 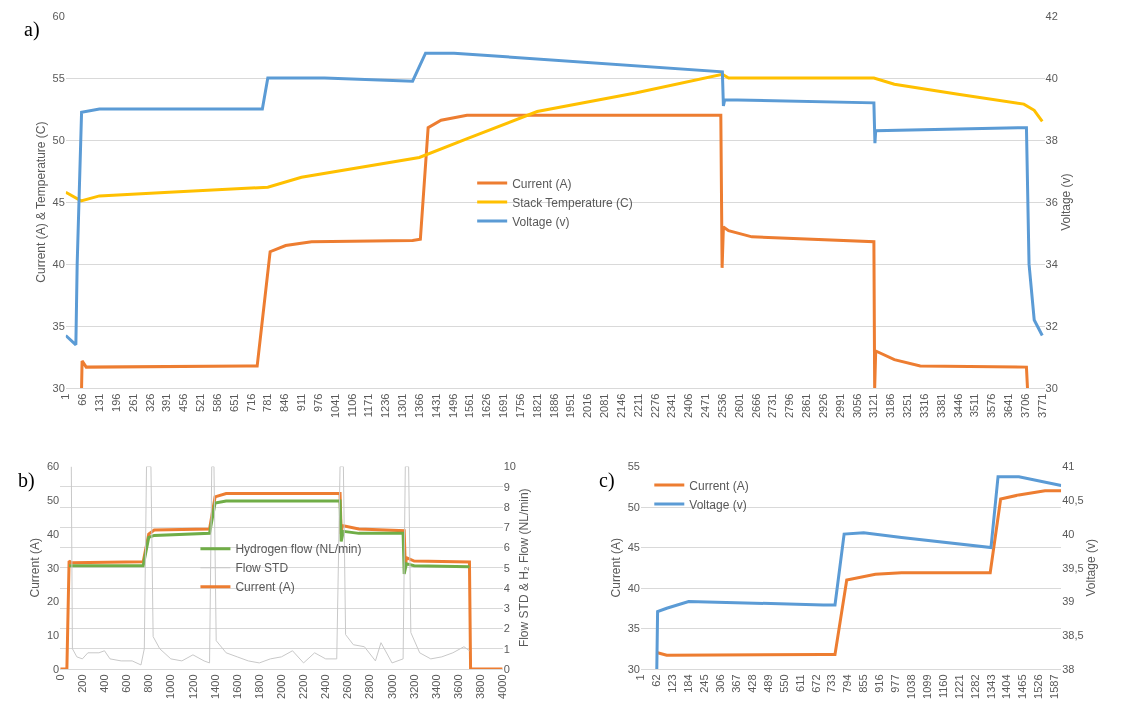 I want to click on text: c), so click(x=607, y=480).